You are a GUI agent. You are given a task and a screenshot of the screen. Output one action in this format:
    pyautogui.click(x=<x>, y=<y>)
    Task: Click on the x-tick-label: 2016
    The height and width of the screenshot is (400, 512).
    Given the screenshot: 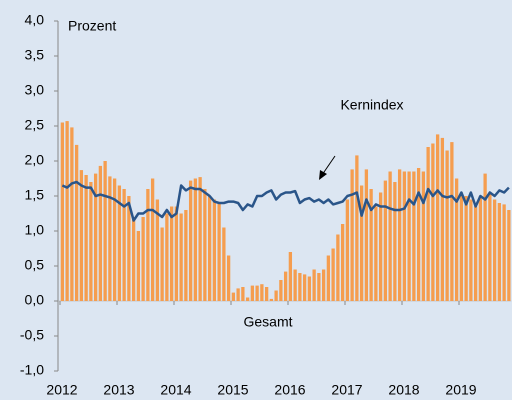 What is the action you would take?
    pyautogui.click(x=289, y=390)
    